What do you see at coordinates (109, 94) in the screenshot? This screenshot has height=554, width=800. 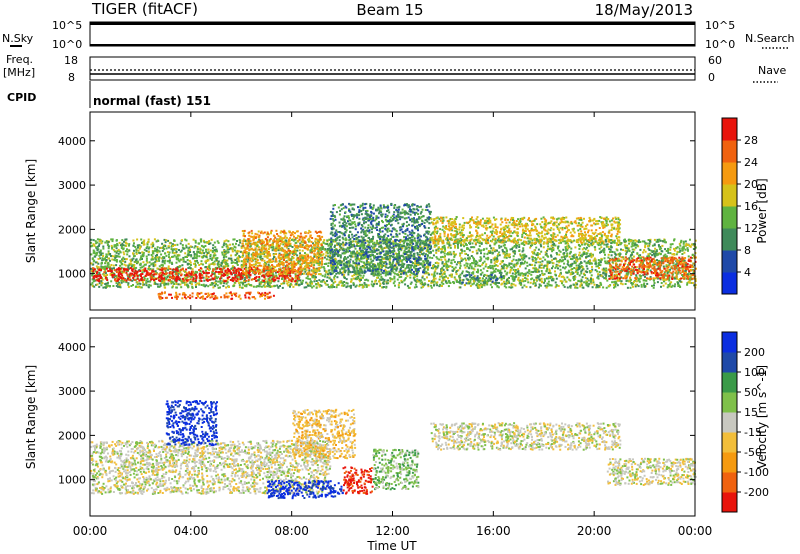 I see `cpid-strip: CPID normal (fast) 151` at bounding box center [109, 94].